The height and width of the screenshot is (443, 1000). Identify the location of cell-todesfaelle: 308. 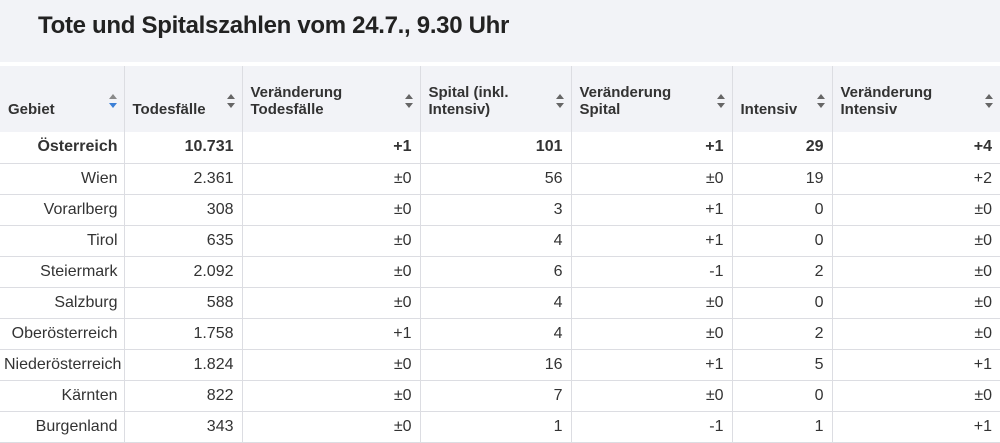
(182, 209).